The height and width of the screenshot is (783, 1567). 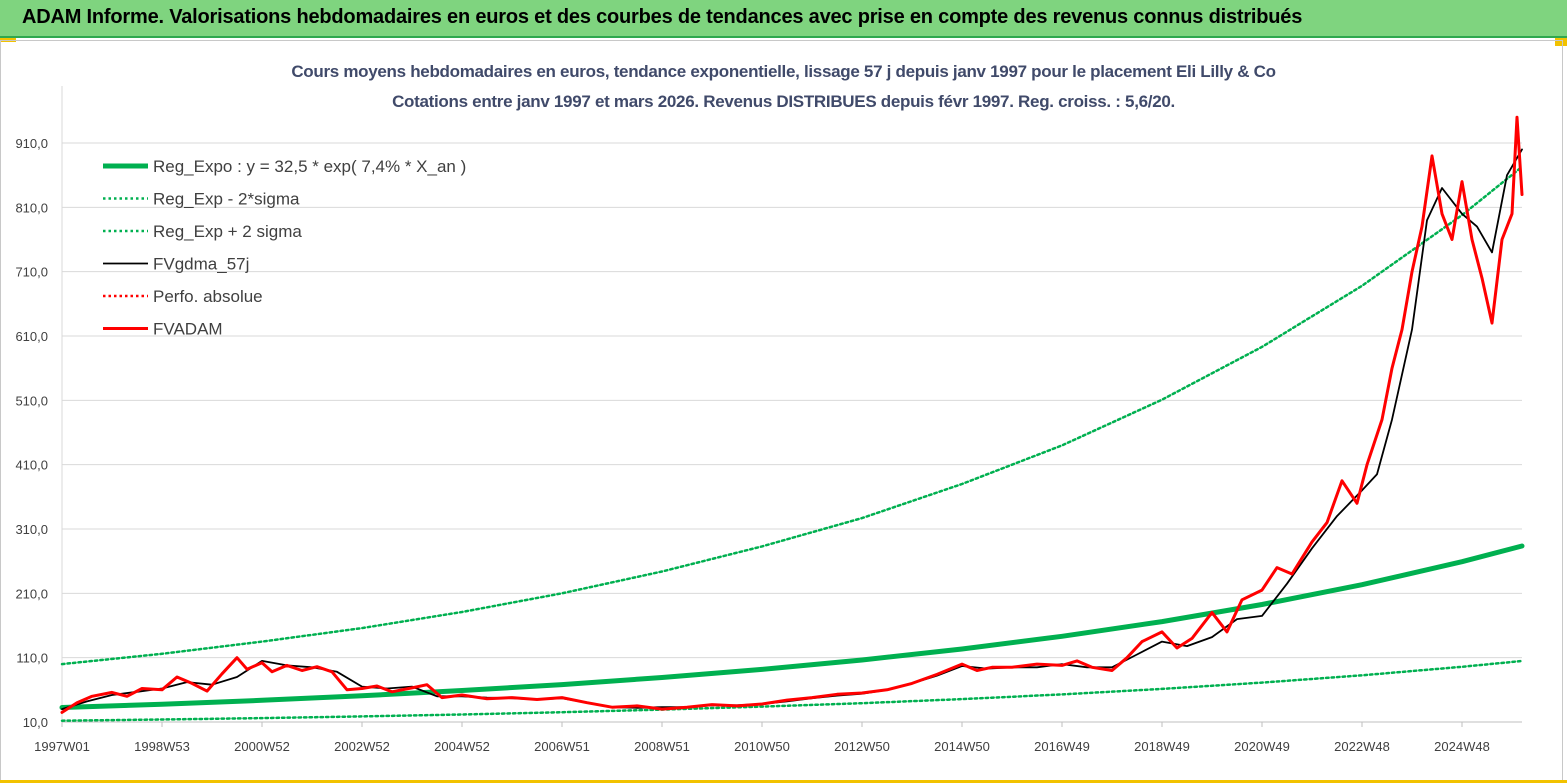 What do you see at coordinates (762, 746) in the screenshot?
I see `x-tick-label: 2010W50` at bounding box center [762, 746].